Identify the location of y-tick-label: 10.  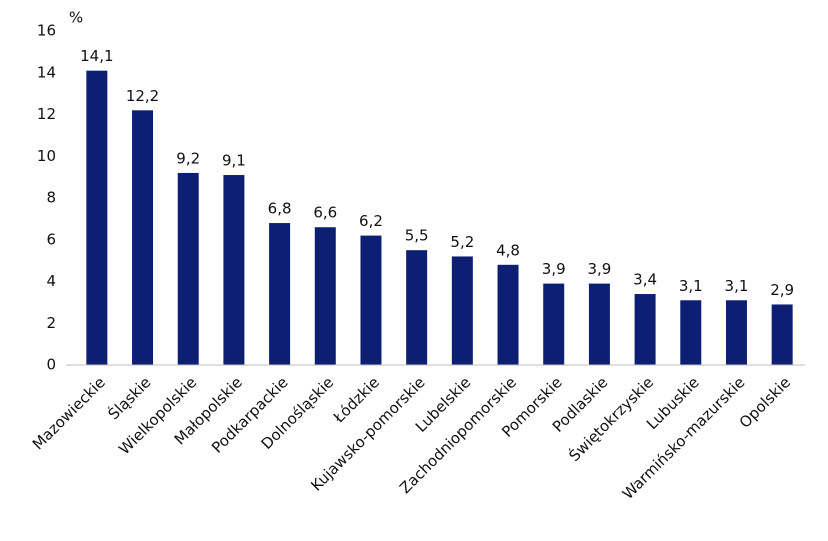
(46, 156).